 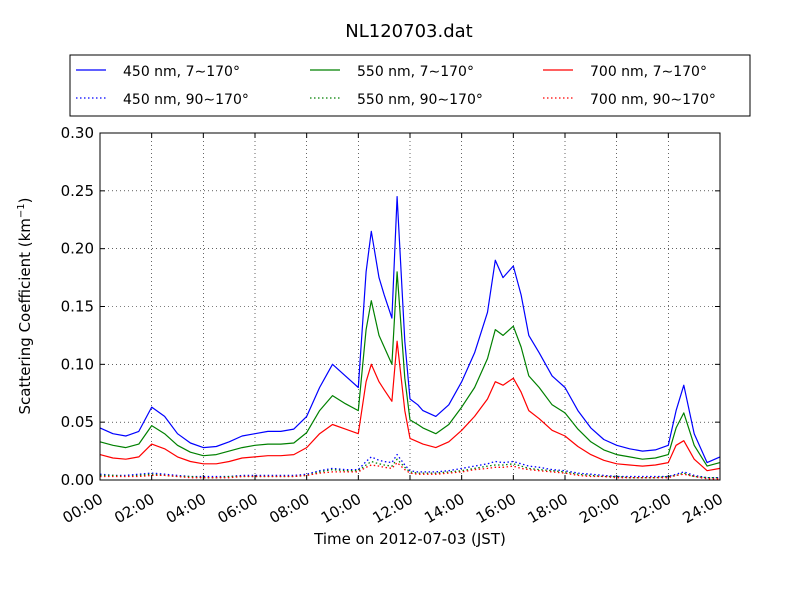 I want to click on legend-label-5: 700 nm, 90∼170°, so click(x=653, y=100).